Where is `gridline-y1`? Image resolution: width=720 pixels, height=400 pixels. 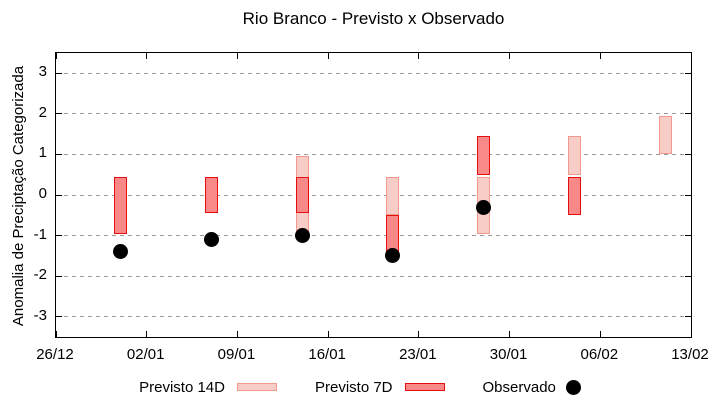 gridline-y1 is located at coordinates (373, 154).